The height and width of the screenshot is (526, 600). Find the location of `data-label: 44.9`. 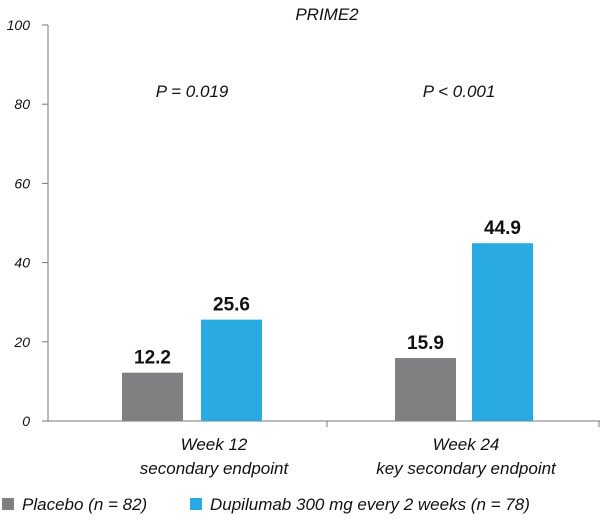

data-label: 44.9 is located at coordinates (502, 228).